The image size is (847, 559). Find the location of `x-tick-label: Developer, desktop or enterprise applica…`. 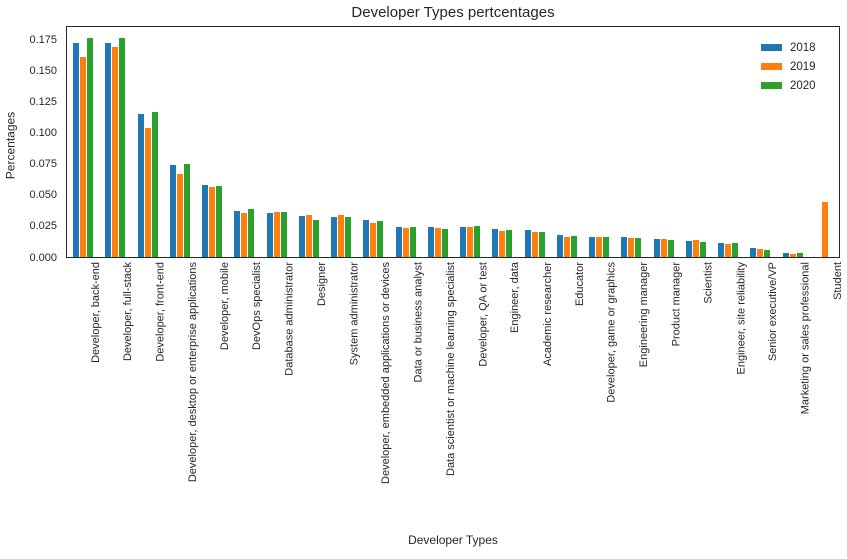

x-tick-label: Developer, desktop or enterprise applica… is located at coordinates (192, 372).